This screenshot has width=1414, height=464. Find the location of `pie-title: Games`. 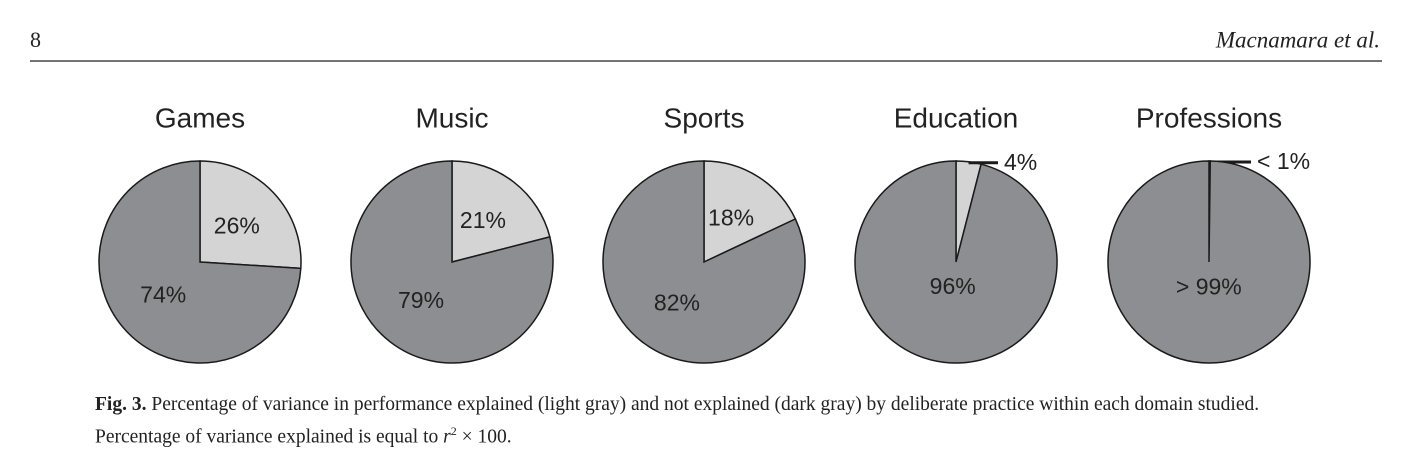

pie-title: Games is located at coordinates (200, 117).